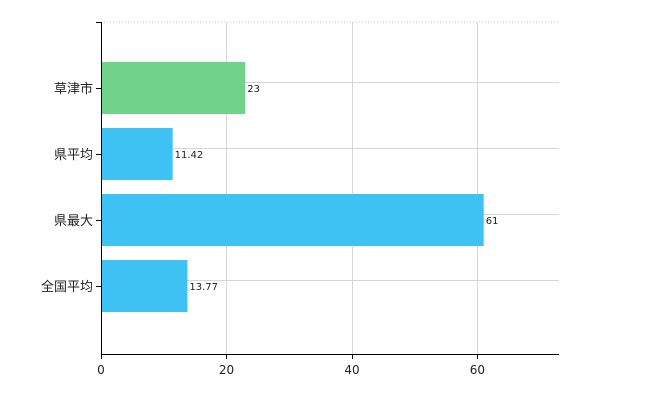 Image resolution: width=650 pixels, height=405 pixels. Describe the element at coordinates (492, 221) in the screenshot. I see `data-label: 61` at that location.